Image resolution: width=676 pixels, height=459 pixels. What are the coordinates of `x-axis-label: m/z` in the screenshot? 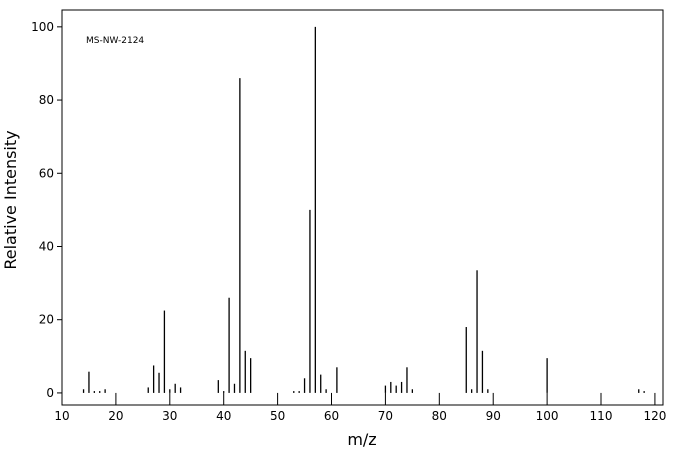 It's located at (361, 439).